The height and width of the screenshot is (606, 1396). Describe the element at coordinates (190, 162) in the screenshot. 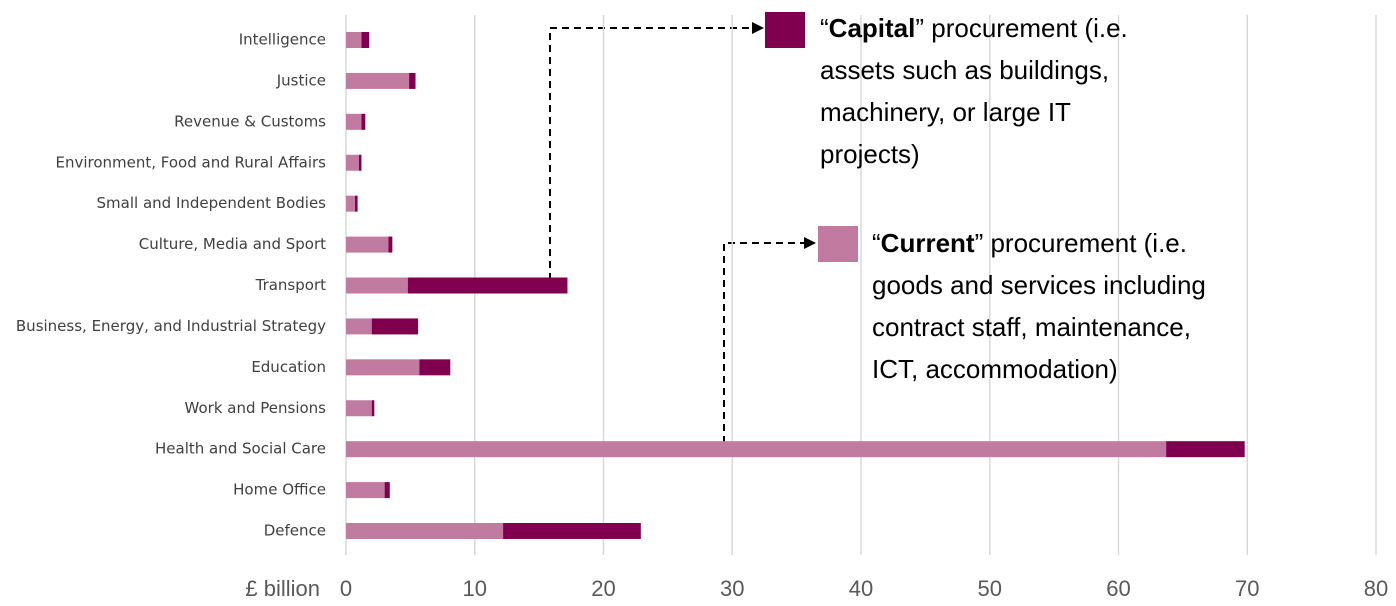

I see `y-tick-label: Environment, Food and Rural Affairs` at that location.